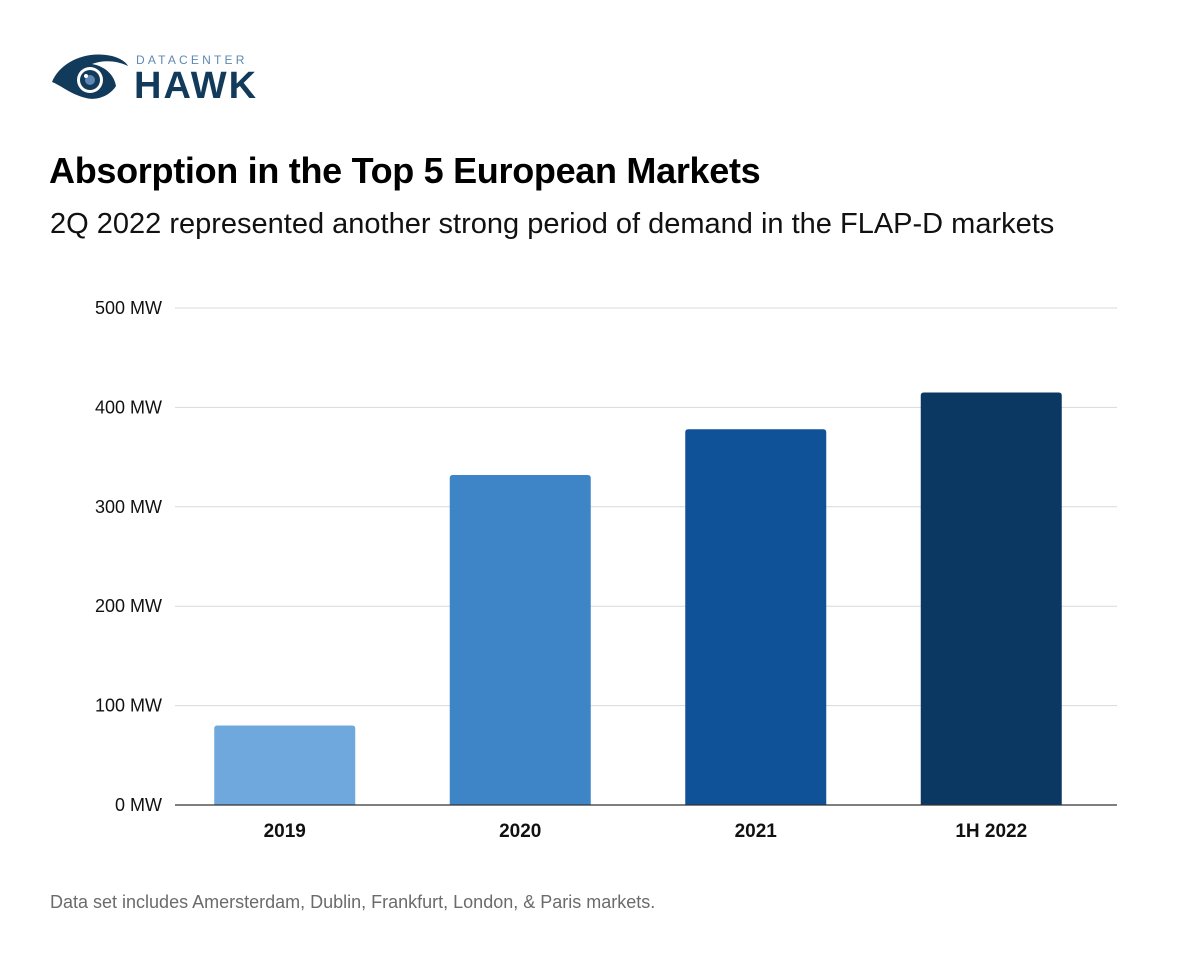 Image resolution: width=1200 pixels, height=962 pixels. Describe the element at coordinates (90, 76) in the screenshot. I see `hawk-eye-icon` at that location.